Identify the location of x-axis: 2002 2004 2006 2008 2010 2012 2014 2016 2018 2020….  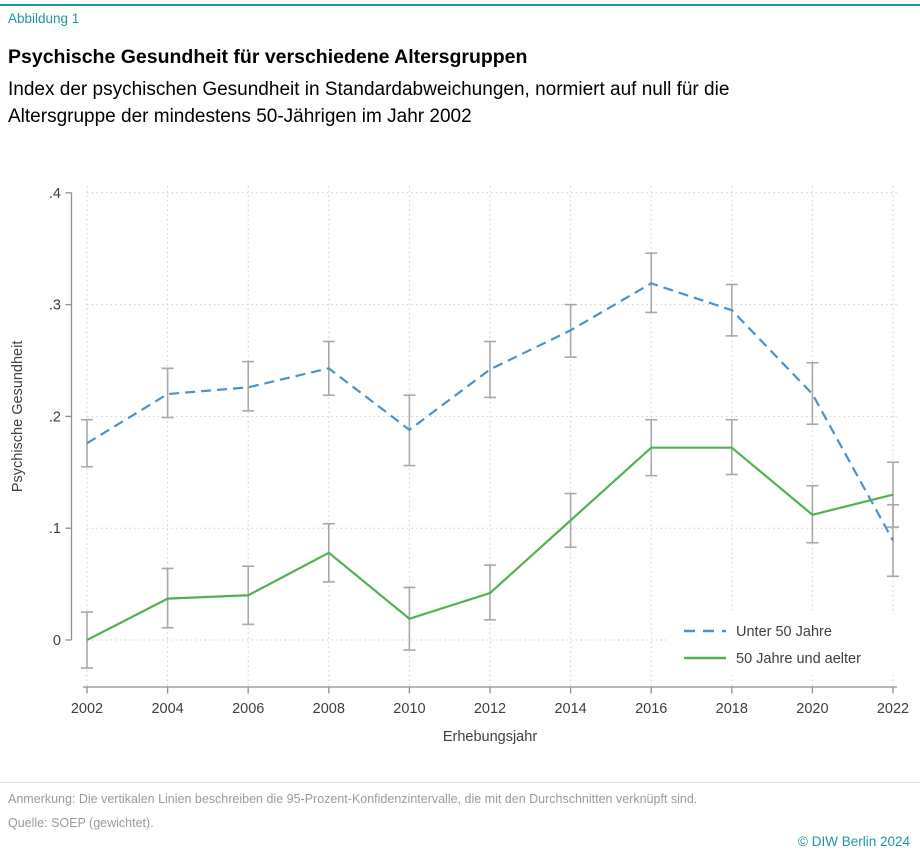
(490, 715).